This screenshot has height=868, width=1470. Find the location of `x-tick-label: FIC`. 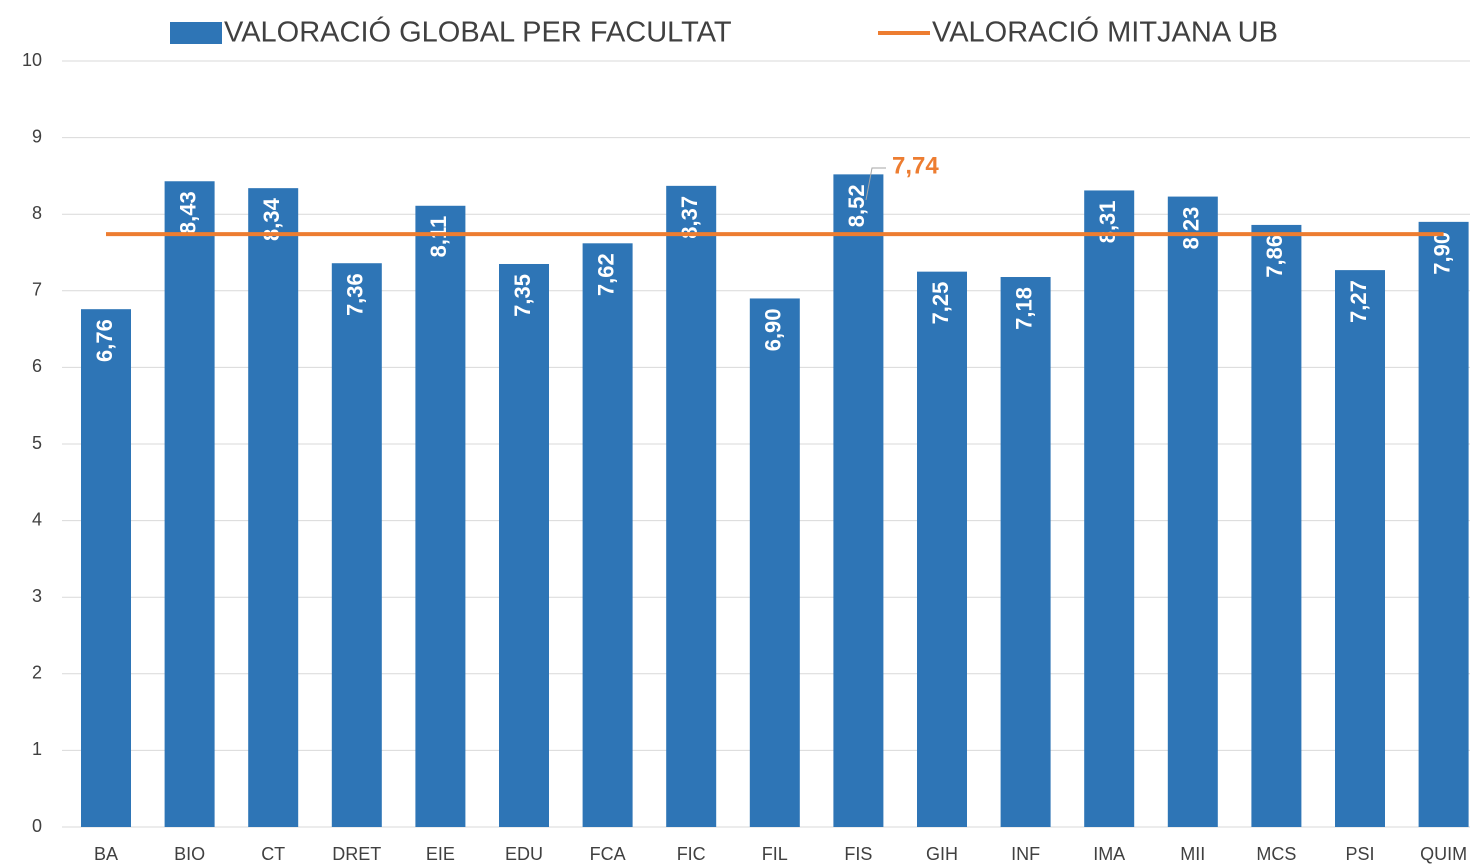

x-tick-label: FIC is located at coordinates (691, 854).